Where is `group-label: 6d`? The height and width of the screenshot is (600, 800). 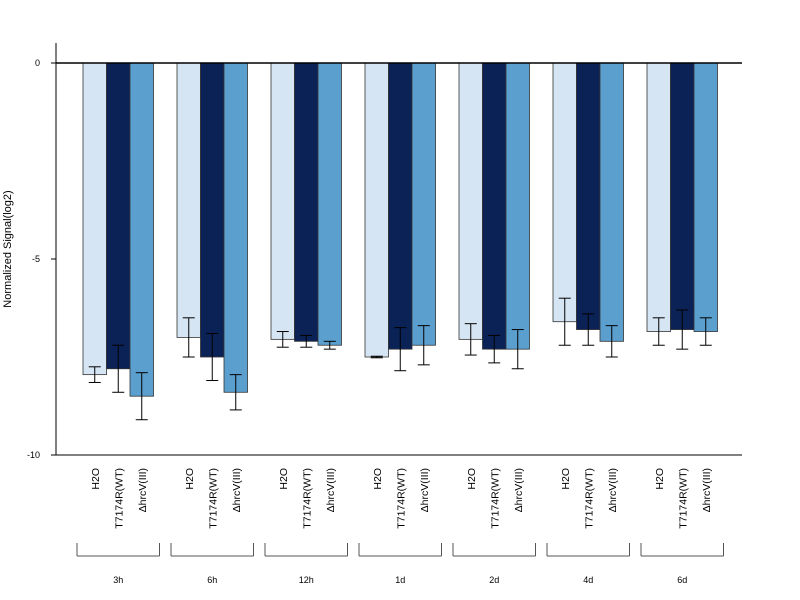 group-label: 6d is located at coordinates (682, 580).